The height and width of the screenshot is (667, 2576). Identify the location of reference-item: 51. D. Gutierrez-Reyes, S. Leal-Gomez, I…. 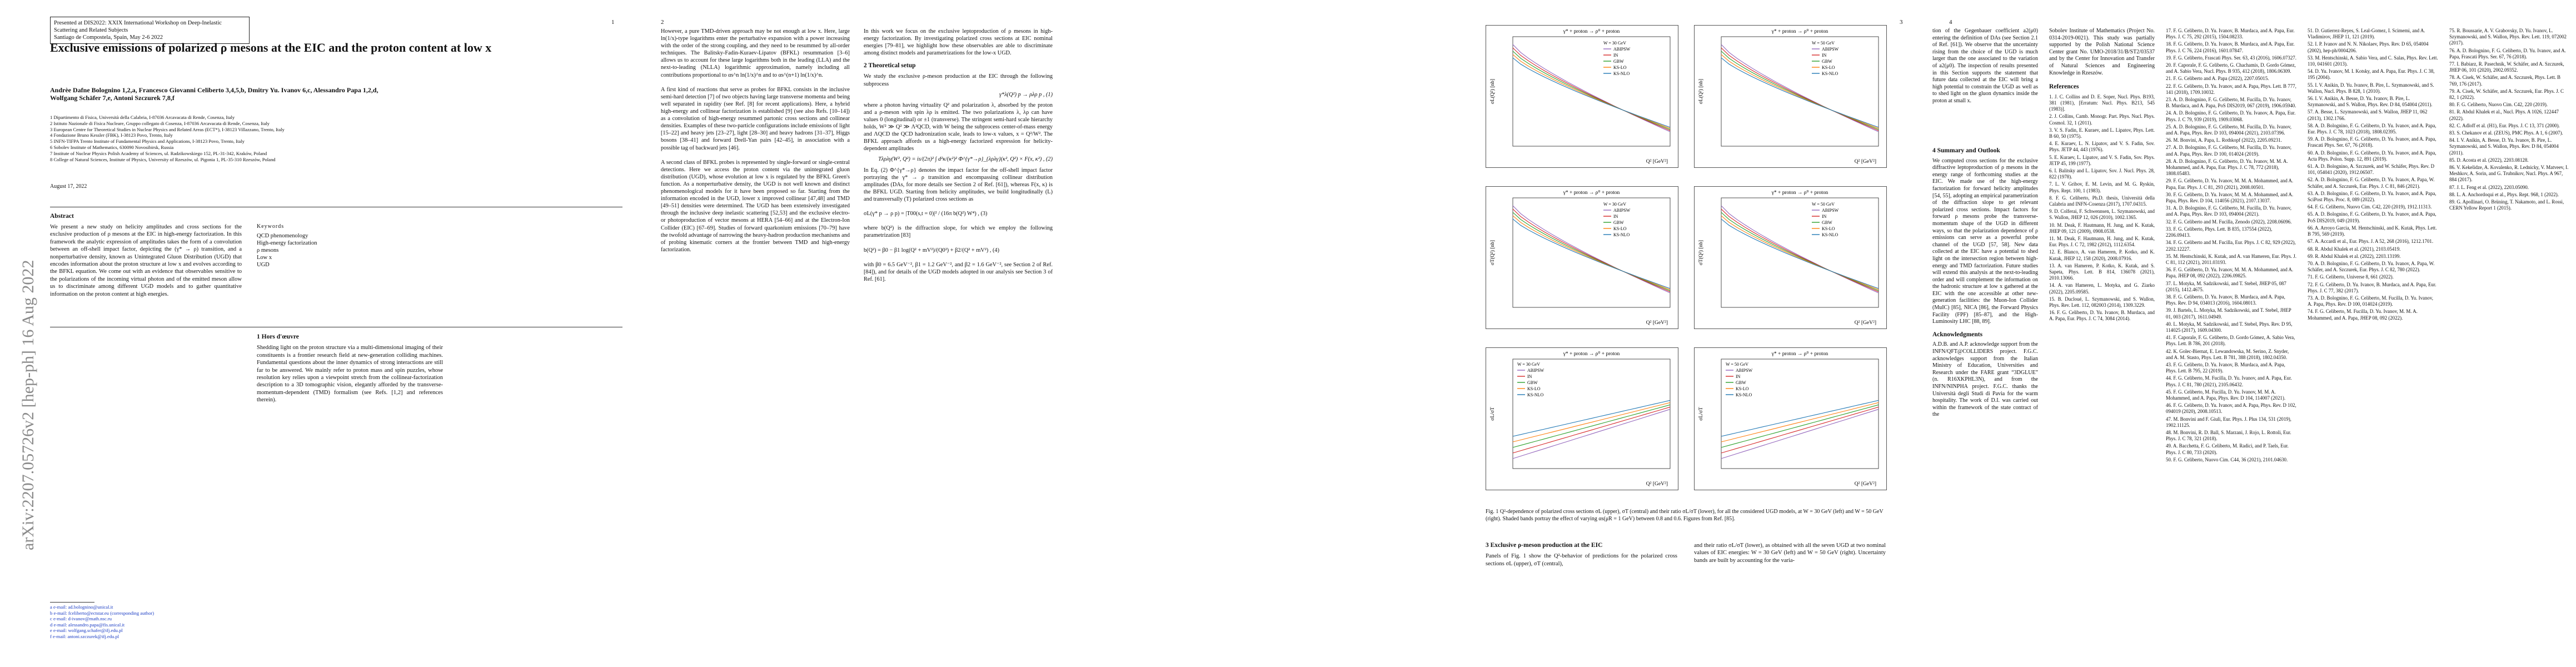
(2366, 34).